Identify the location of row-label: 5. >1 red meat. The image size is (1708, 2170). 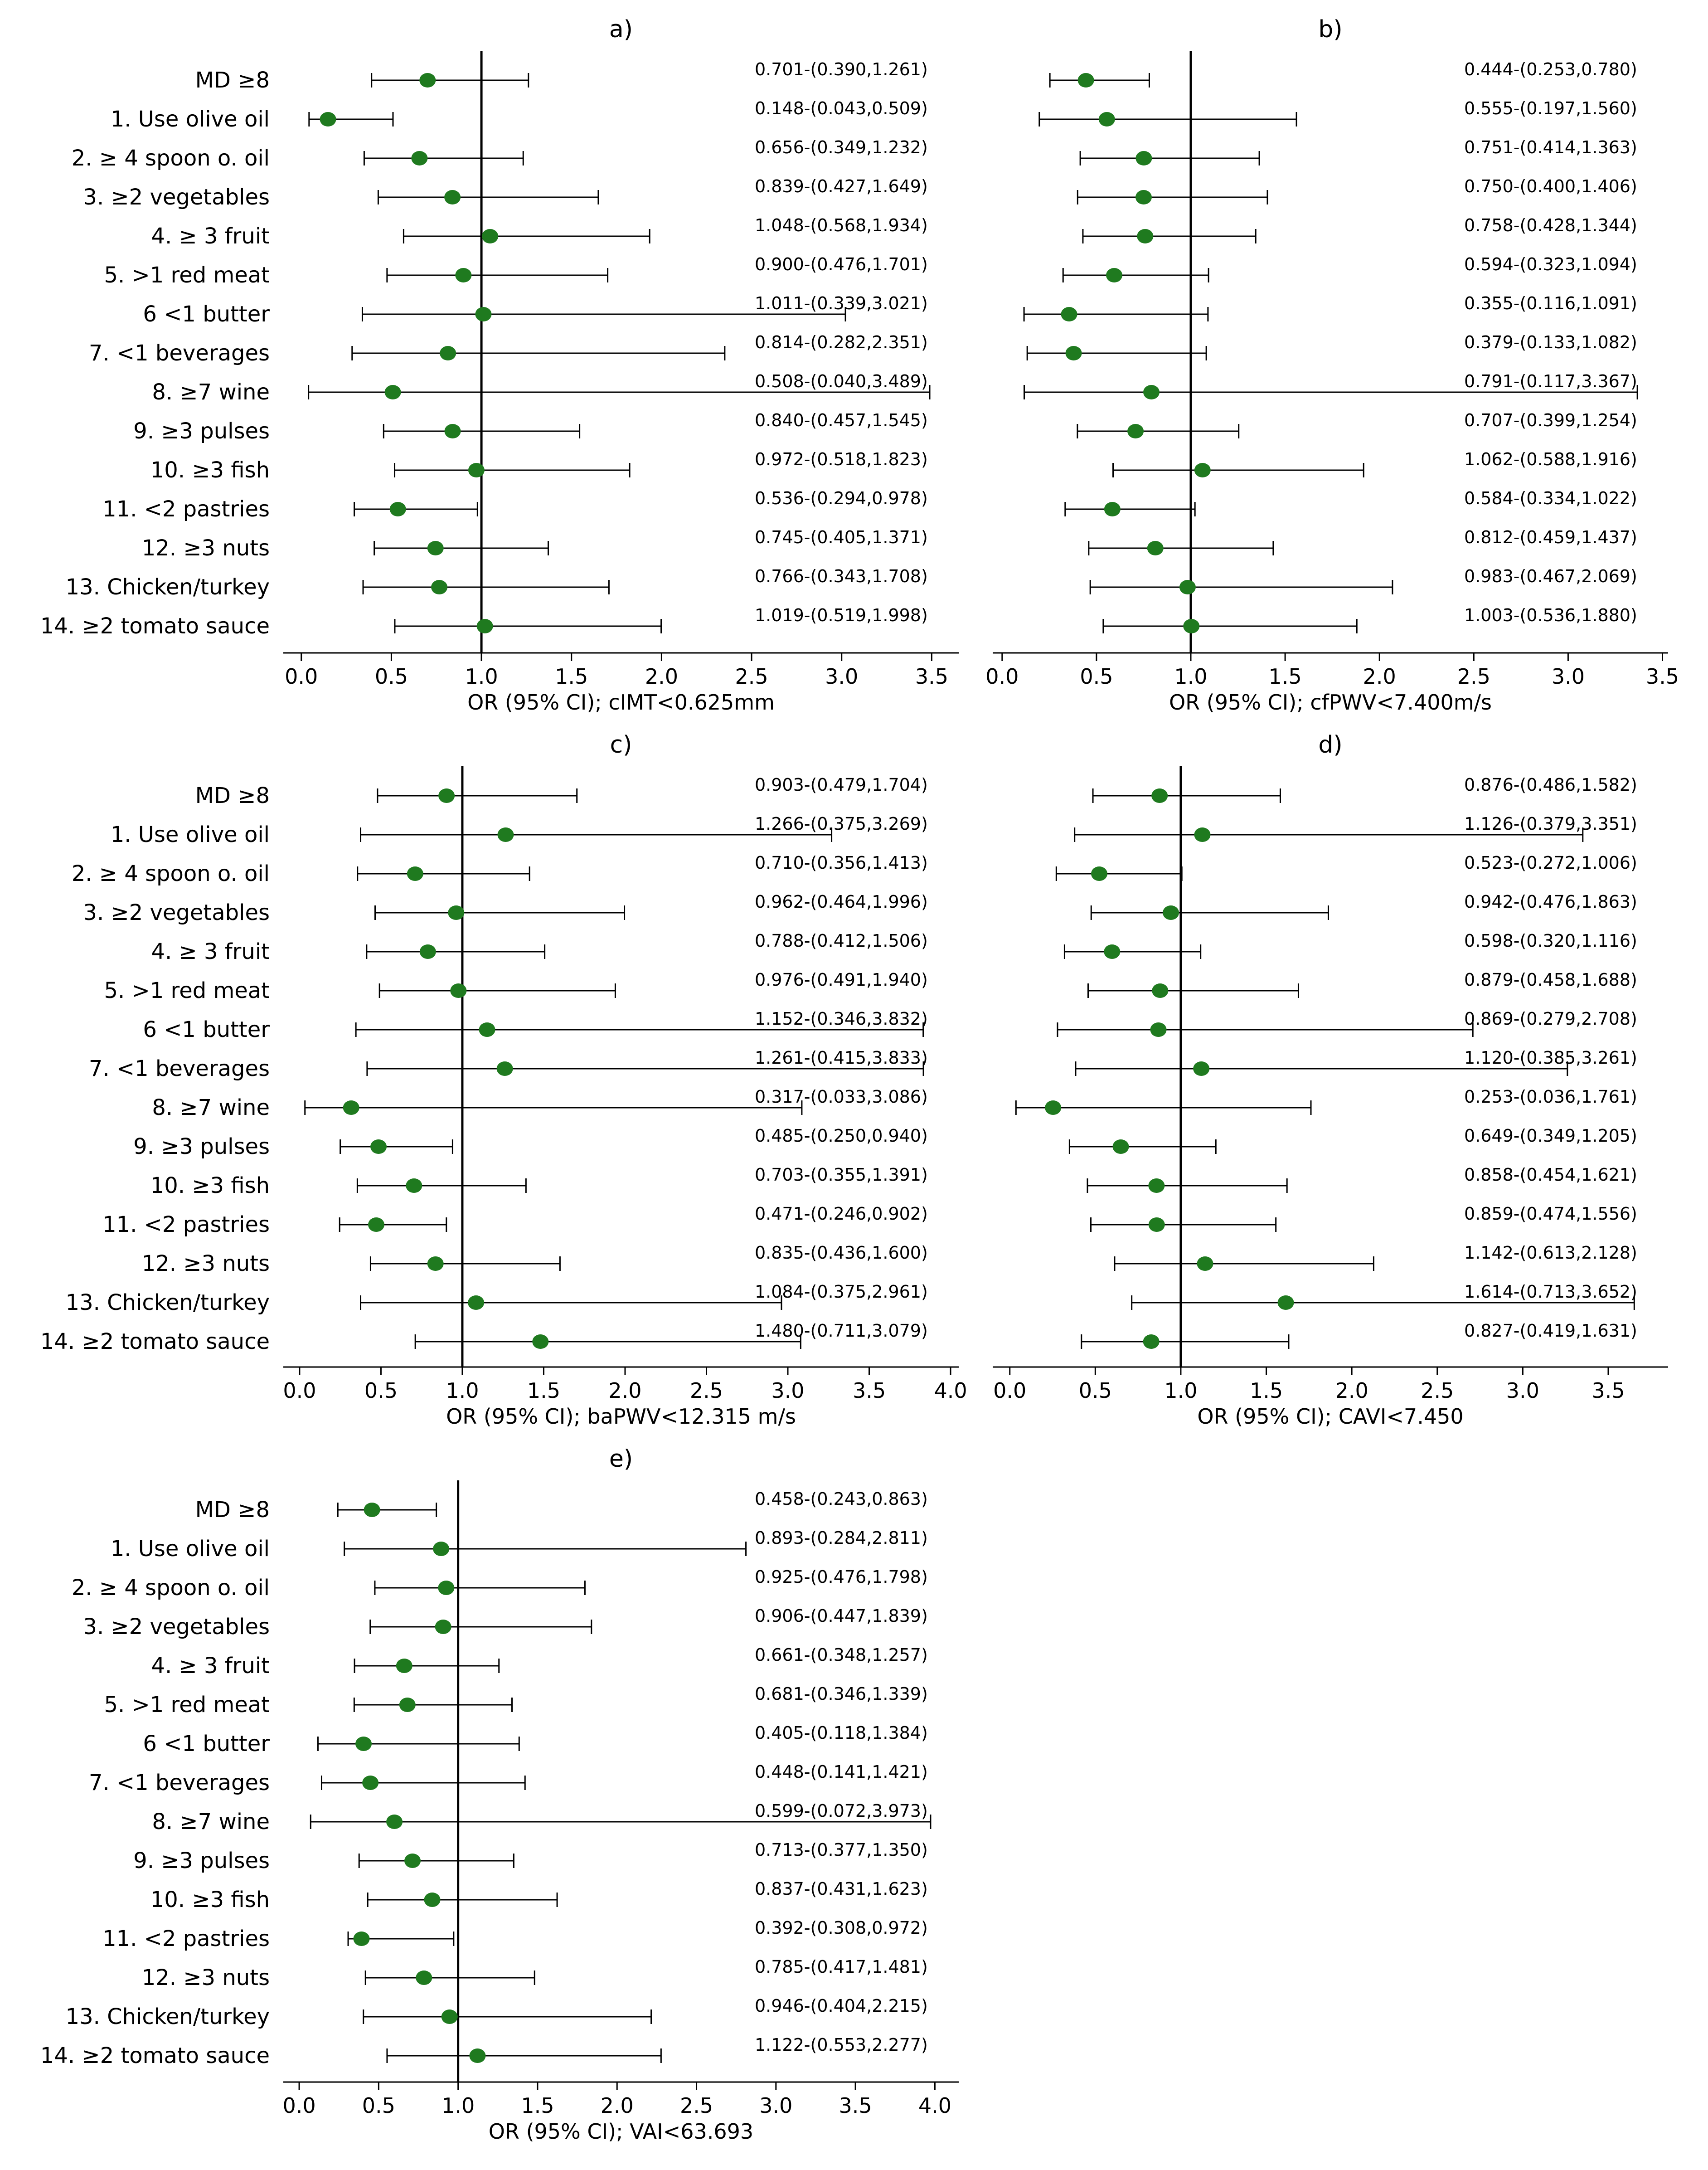
(187, 1705).